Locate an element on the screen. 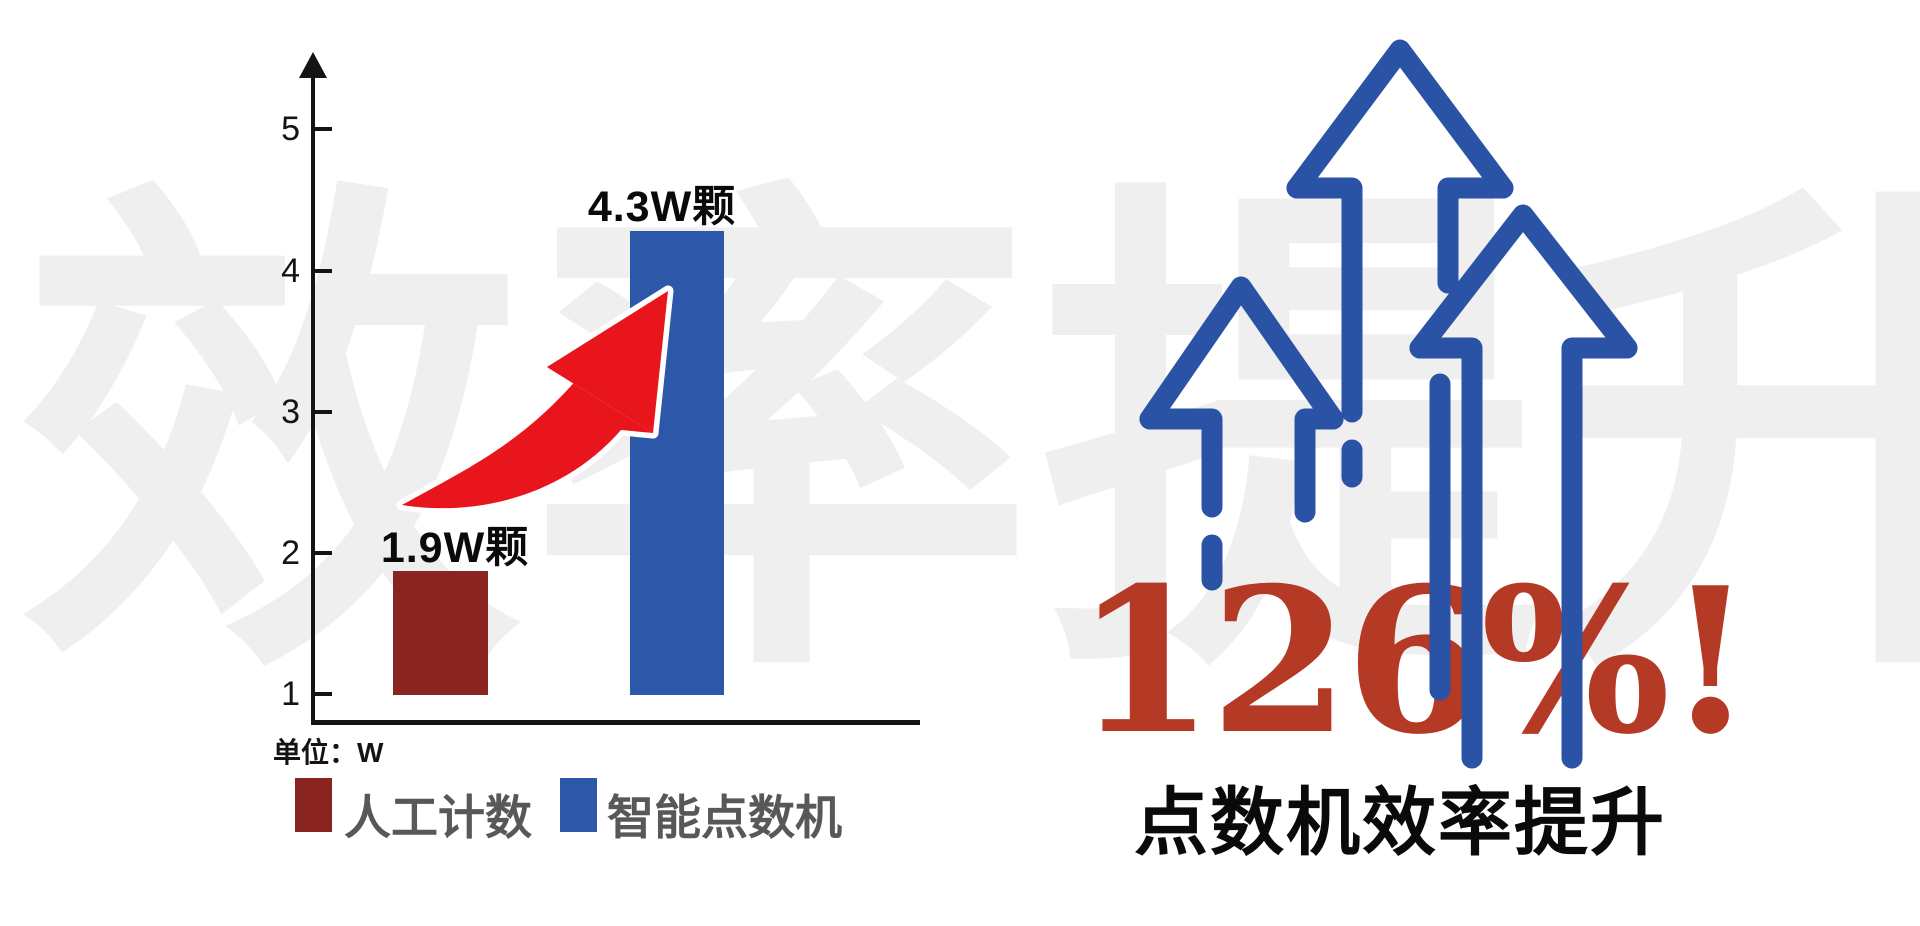  rise-swoosh-arrow-icon is located at coordinates (535, 399).